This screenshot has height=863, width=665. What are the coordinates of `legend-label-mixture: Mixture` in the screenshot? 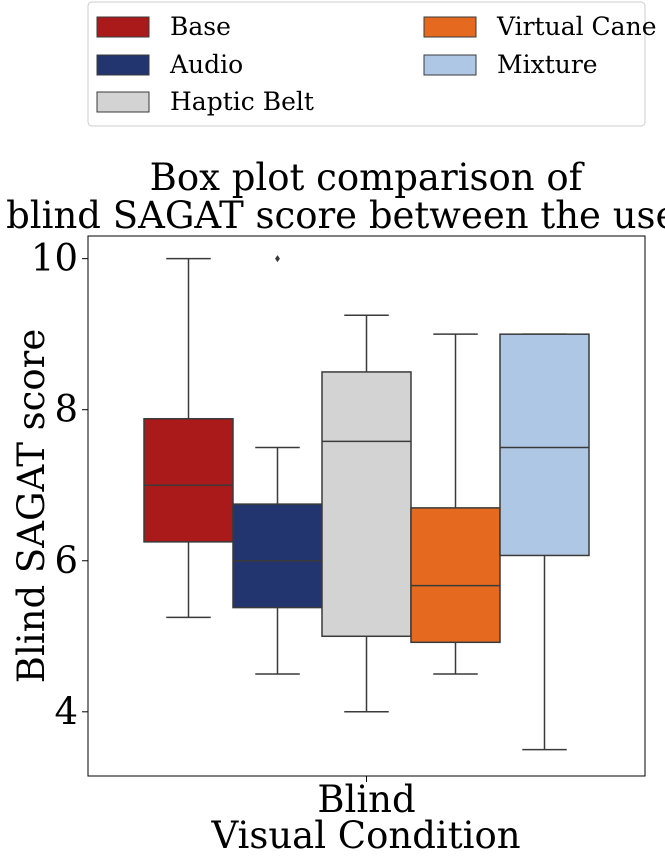 It's located at (547, 64).